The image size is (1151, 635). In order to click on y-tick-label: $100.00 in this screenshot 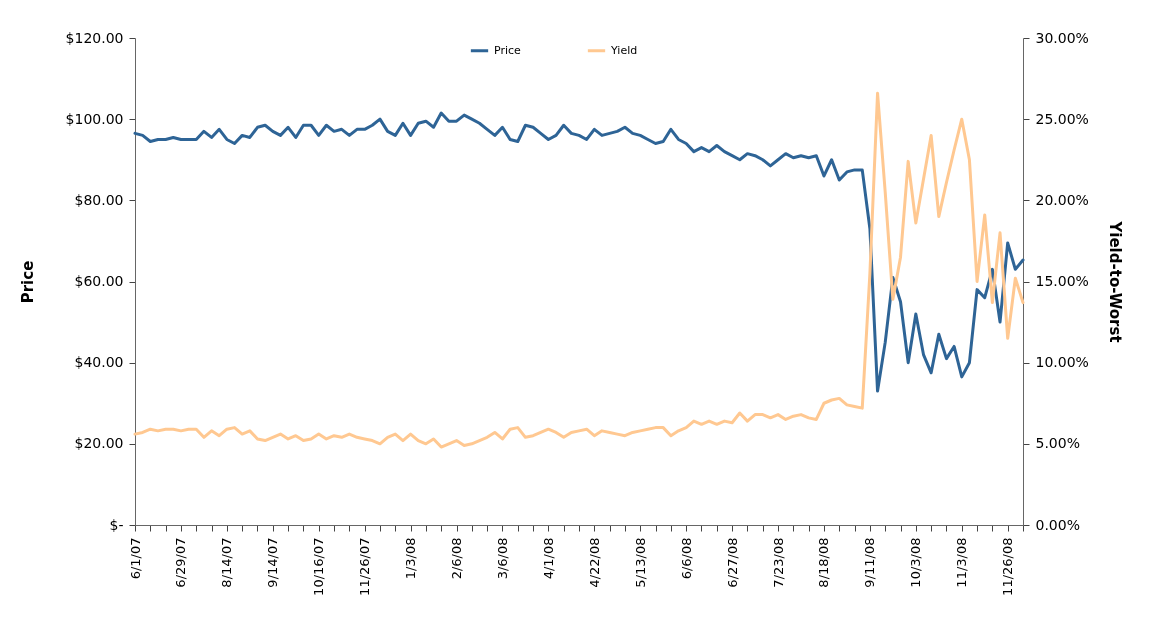, I will do `click(94, 118)`.